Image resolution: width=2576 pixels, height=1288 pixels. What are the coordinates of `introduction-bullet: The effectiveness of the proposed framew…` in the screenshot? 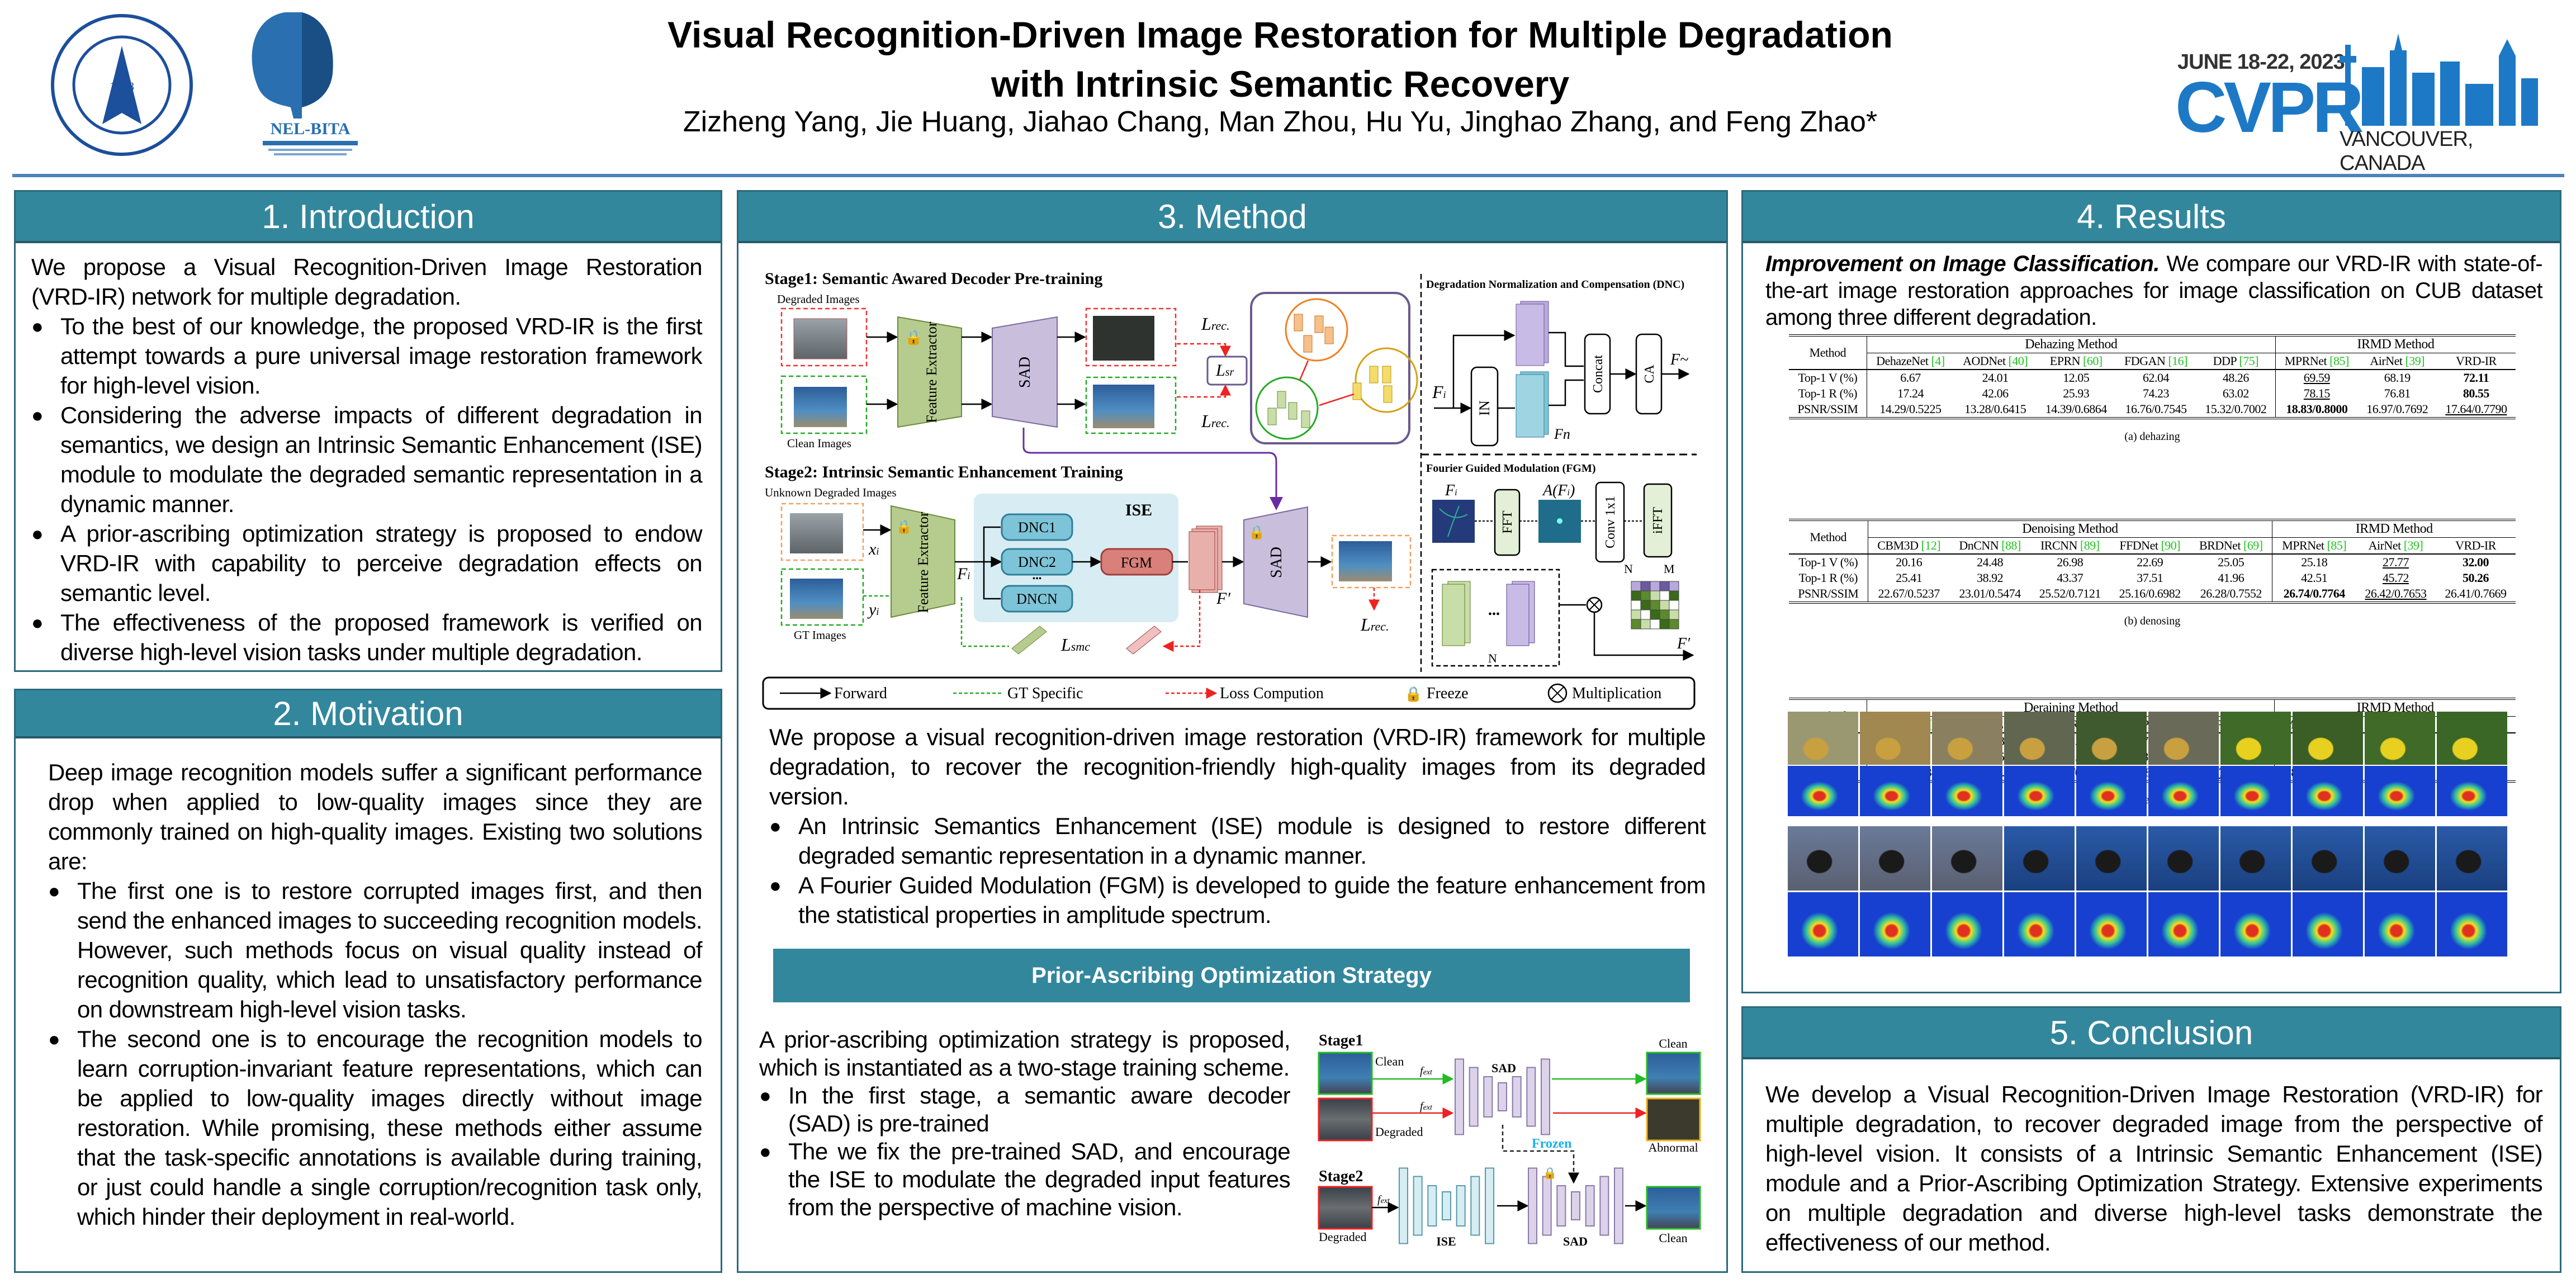 It's located at (367, 637).